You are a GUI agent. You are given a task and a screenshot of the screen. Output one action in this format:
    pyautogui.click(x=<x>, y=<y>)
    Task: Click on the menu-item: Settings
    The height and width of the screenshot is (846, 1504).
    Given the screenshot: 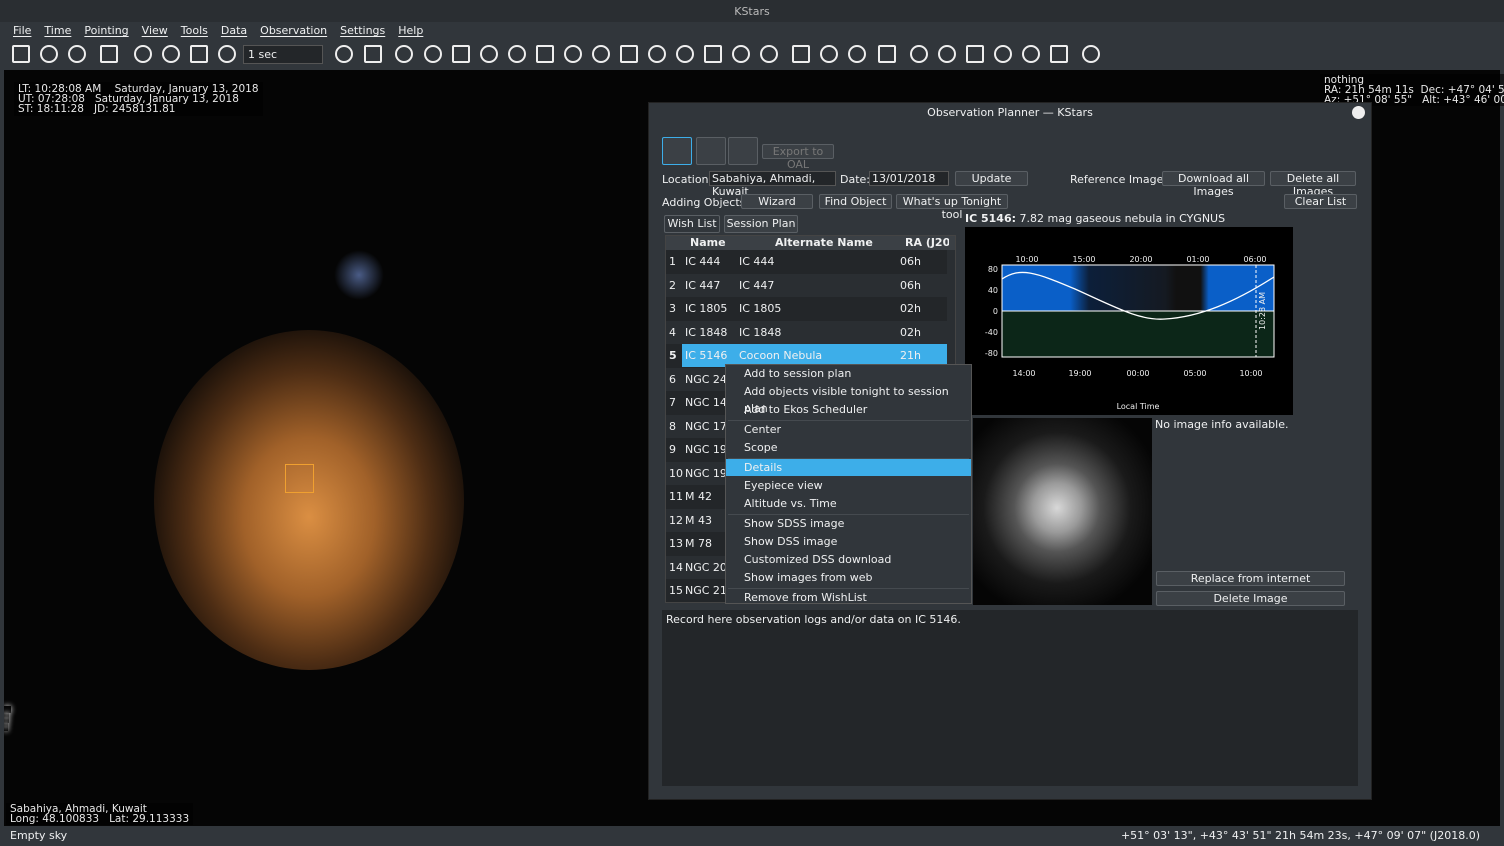 What is the action you would take?
    pyautogui.click(x=363, y=30)
    